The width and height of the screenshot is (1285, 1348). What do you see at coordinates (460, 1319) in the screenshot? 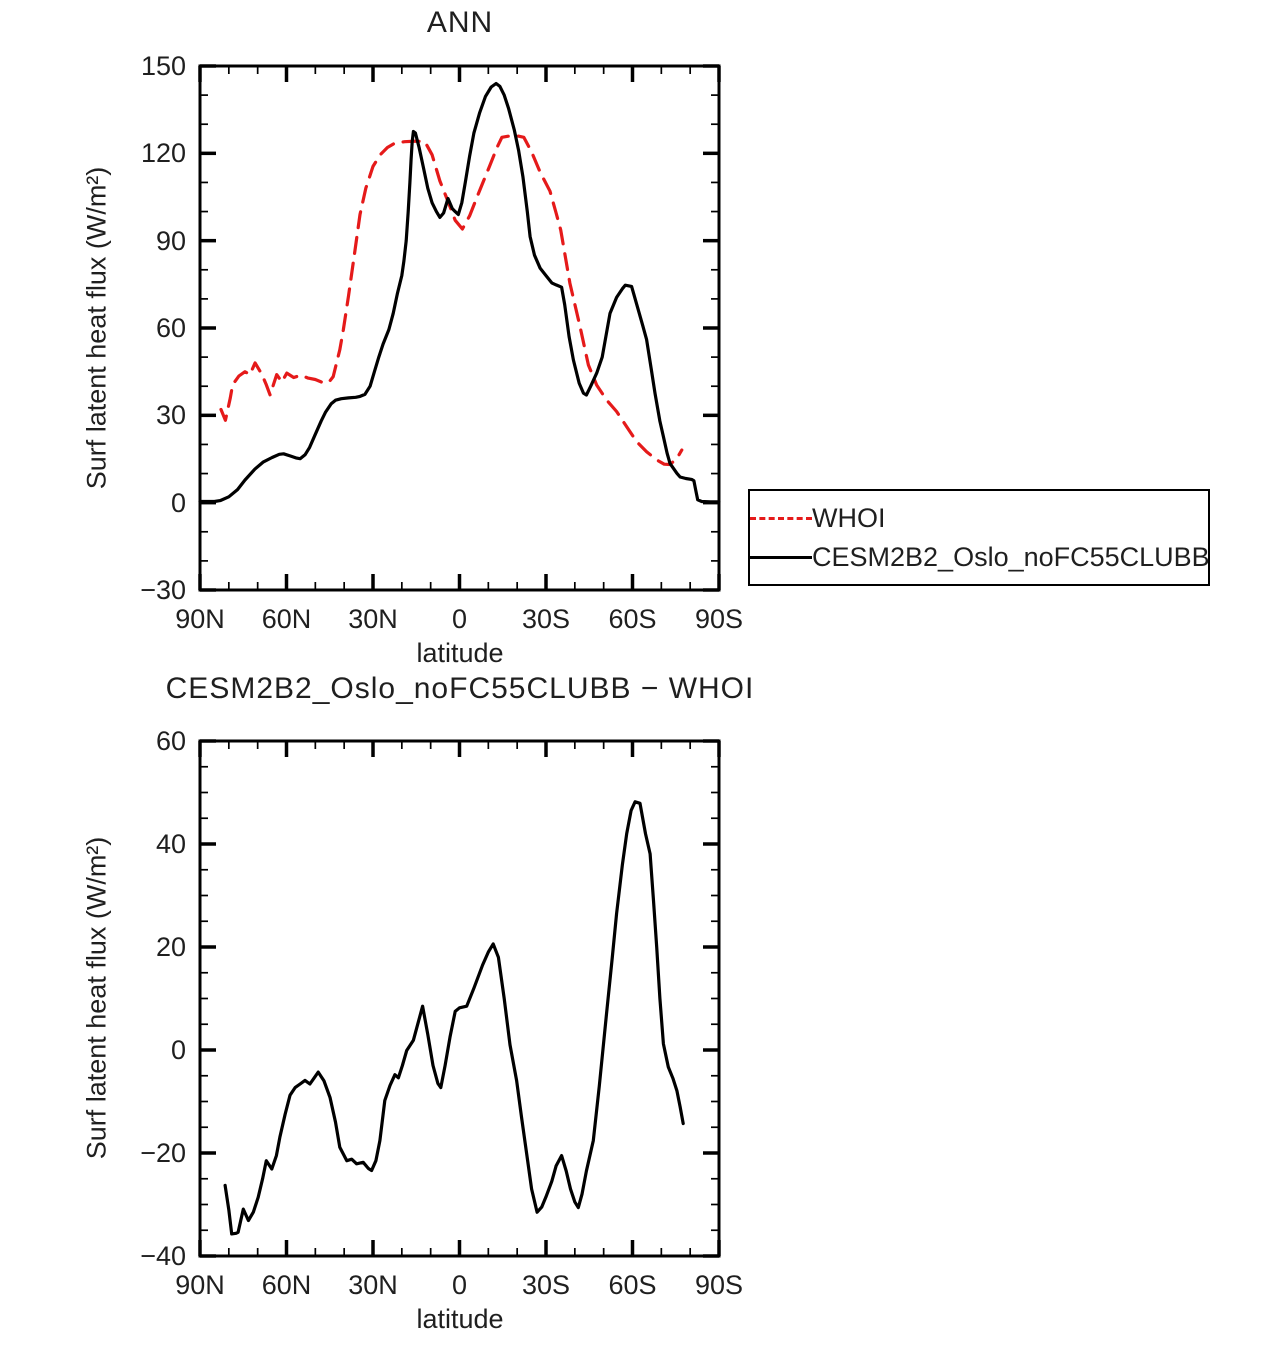
I see `bottom-x-axis-title: latitude` at bounding box center [460, 1319].